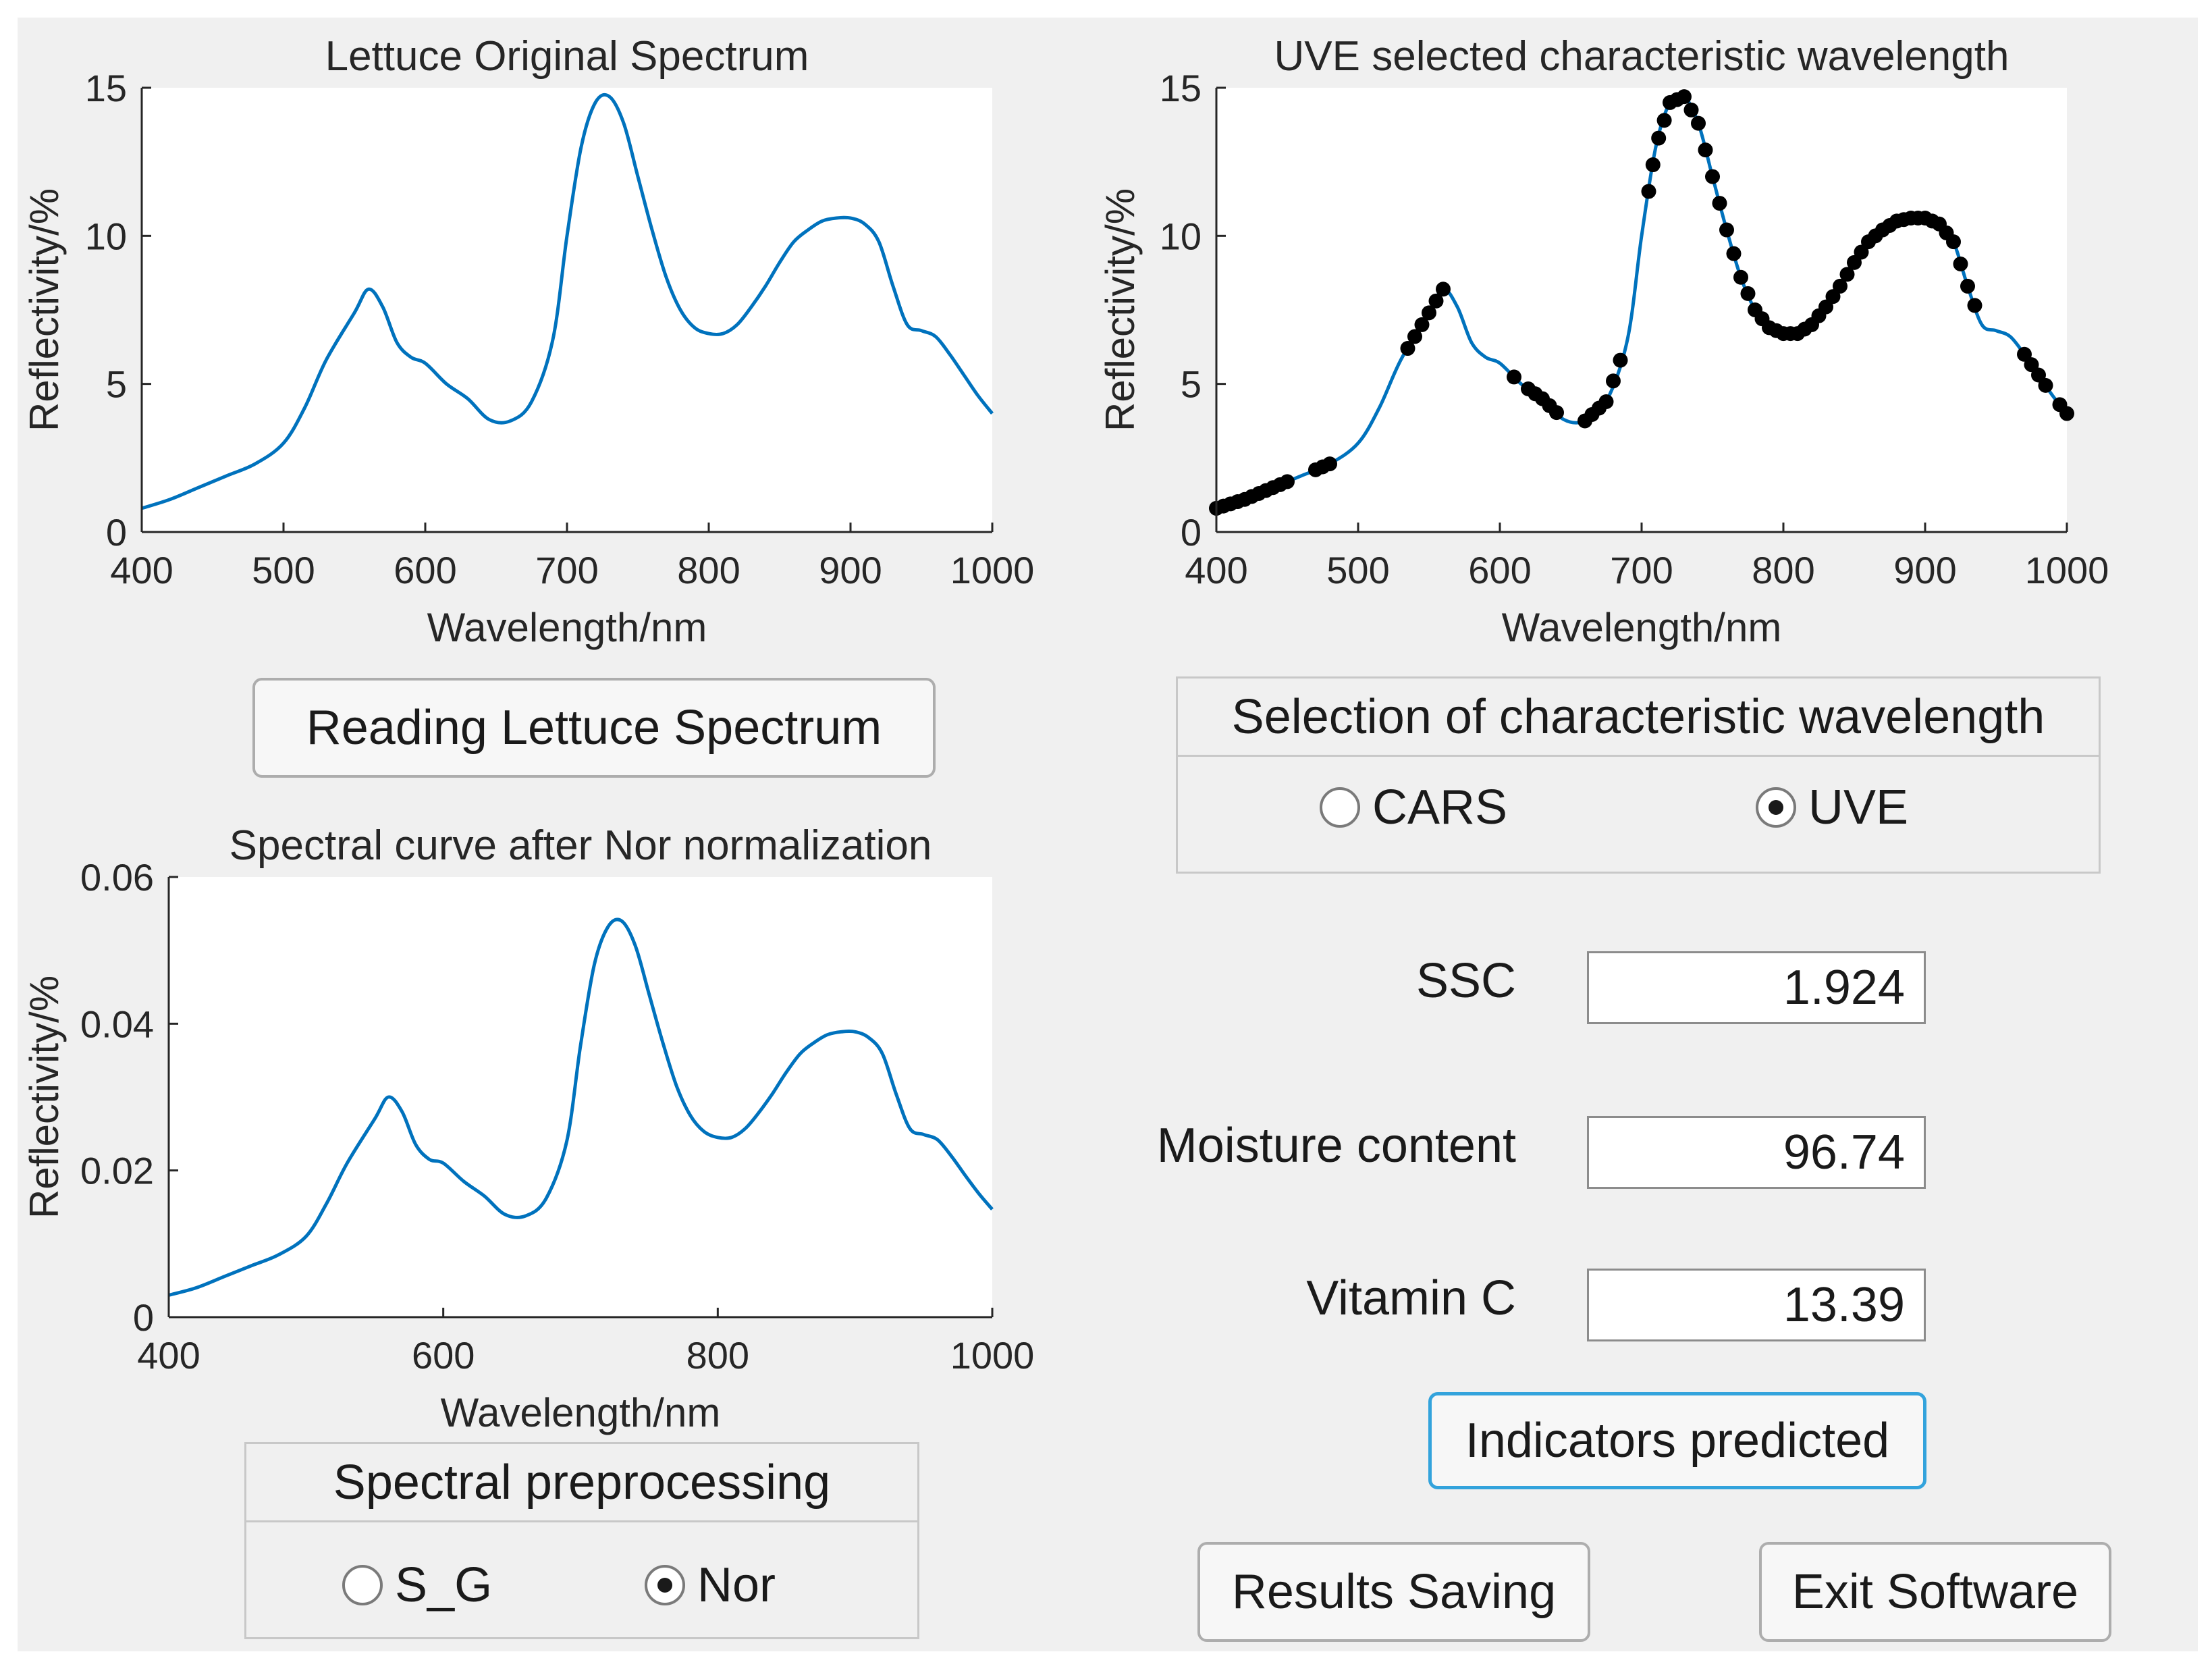 This screenshot has width=2212, height=1677. I want to click on original-x-tick-label: 600, so click(425, 570).